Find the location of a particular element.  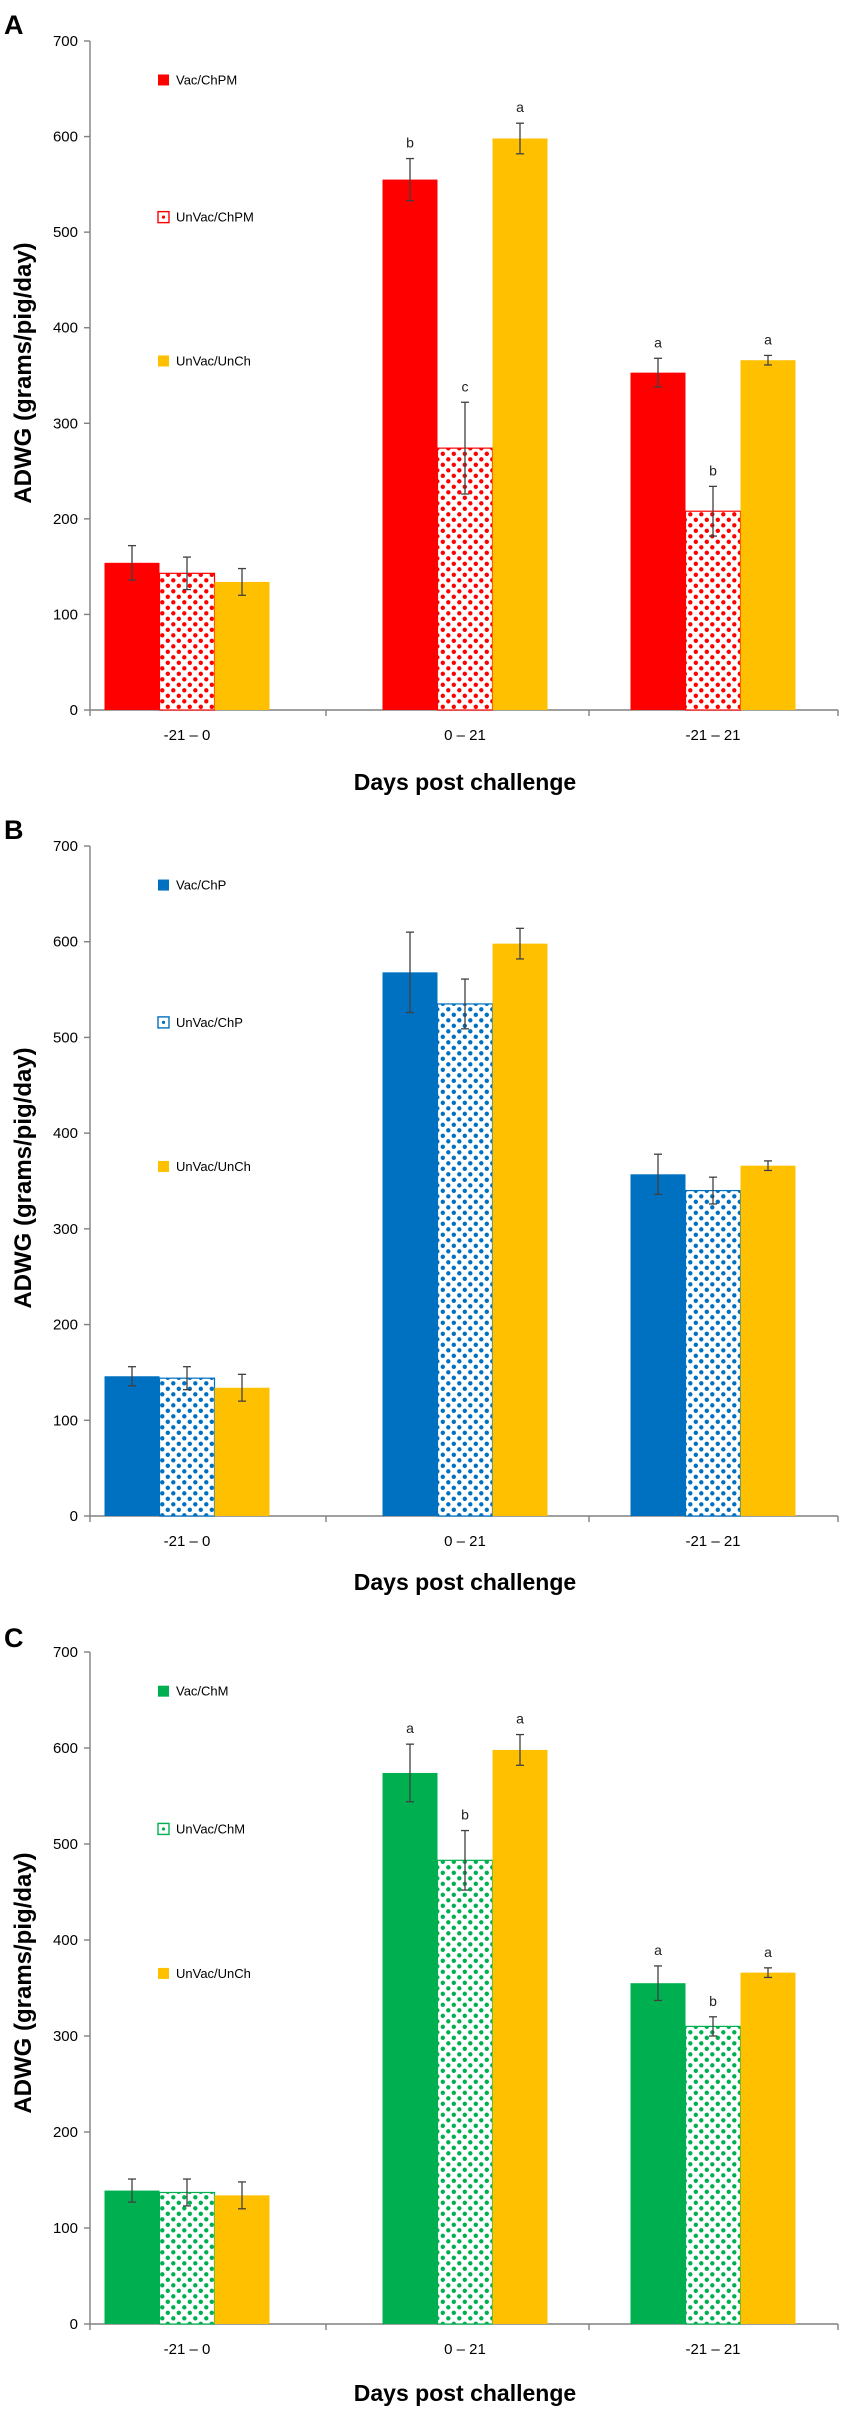

legend-label: Vac/ChP is located at coordinates (201, 885).